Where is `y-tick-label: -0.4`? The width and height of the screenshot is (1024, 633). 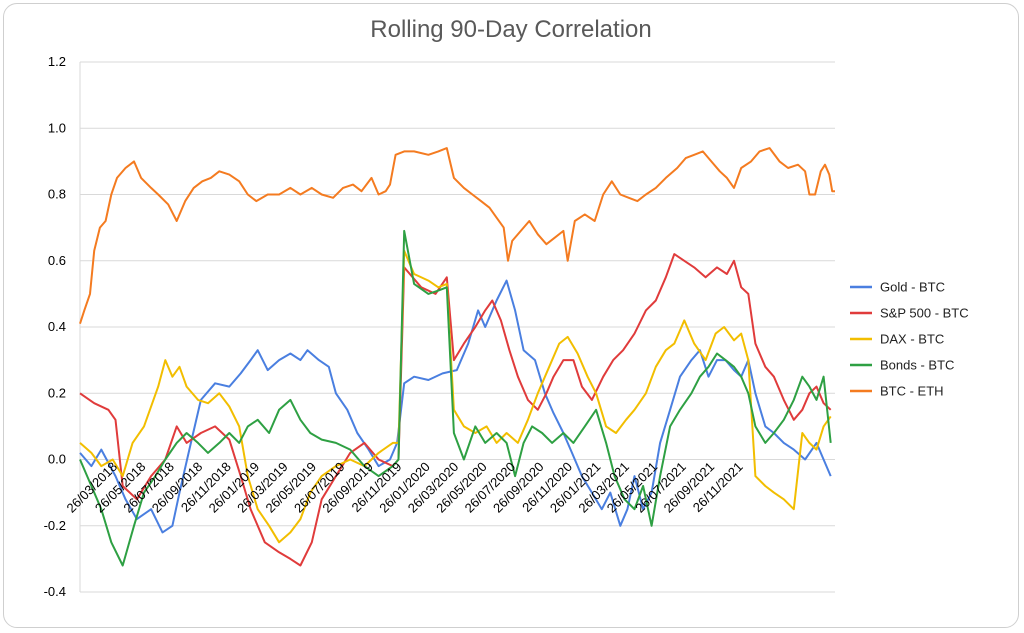
y-tick-label: -0.4 is located at coordinates (55, 591).